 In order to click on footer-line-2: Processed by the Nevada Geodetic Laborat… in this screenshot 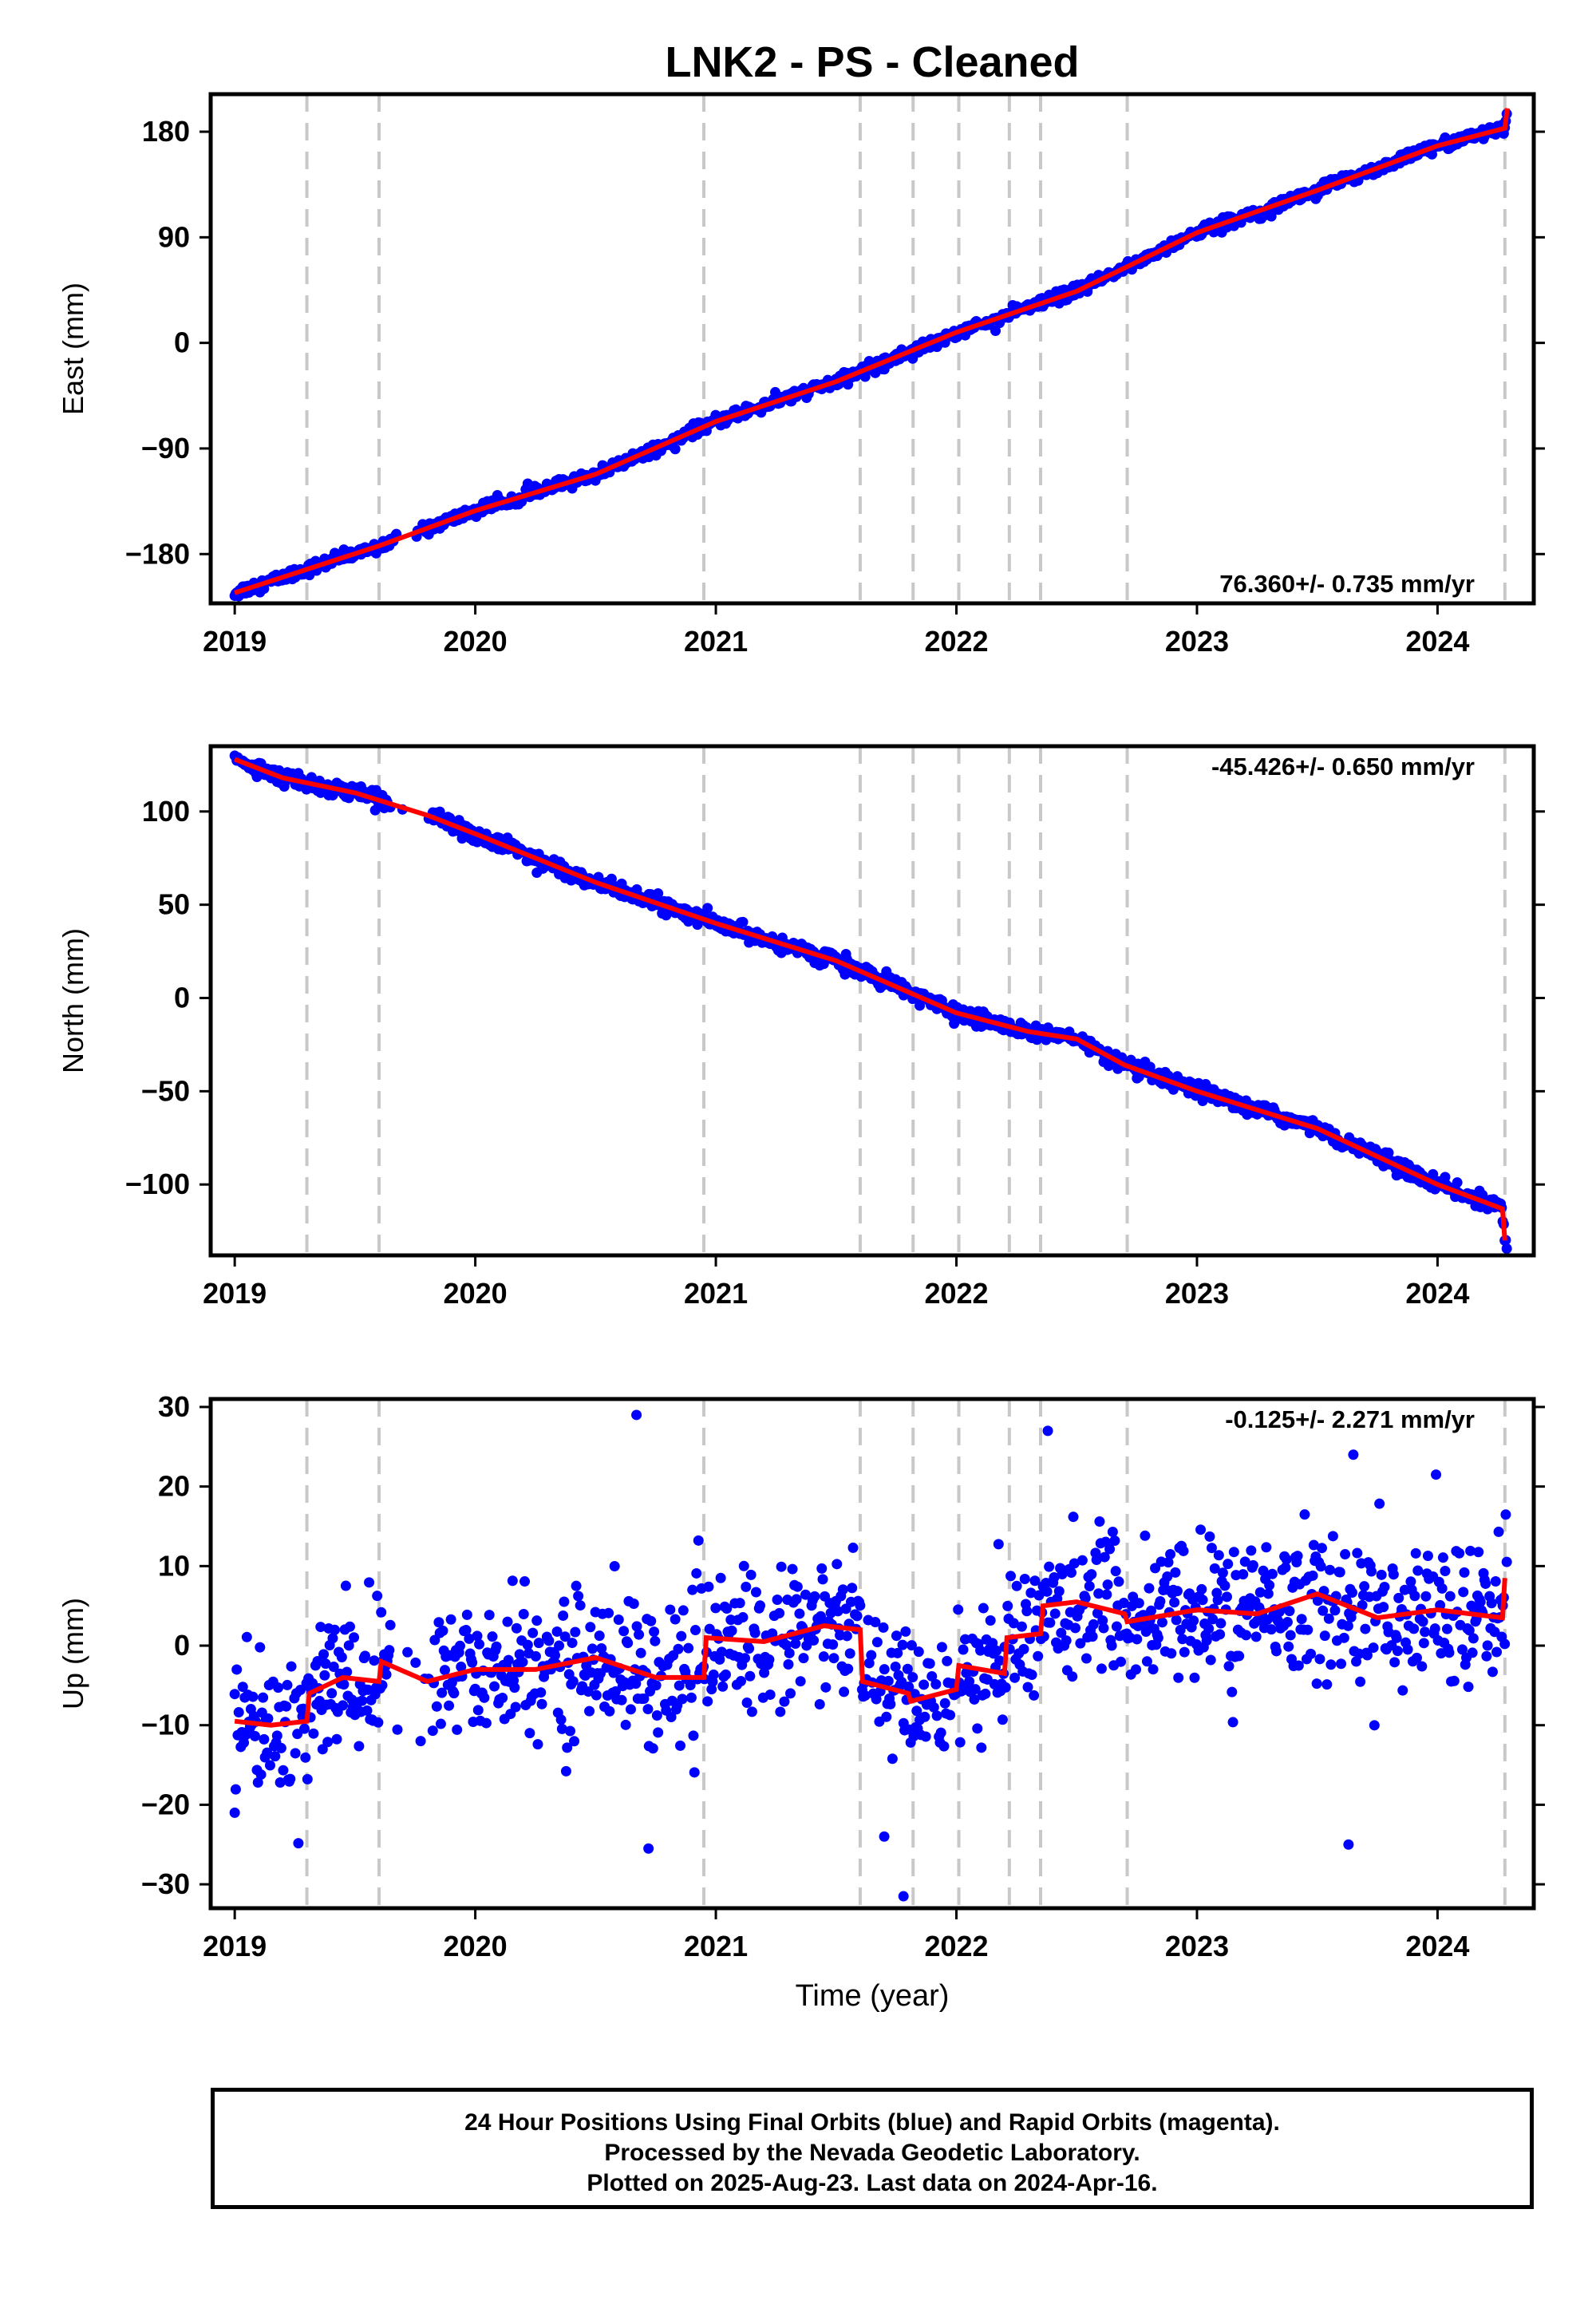, I will do `click(872, 2153)`.